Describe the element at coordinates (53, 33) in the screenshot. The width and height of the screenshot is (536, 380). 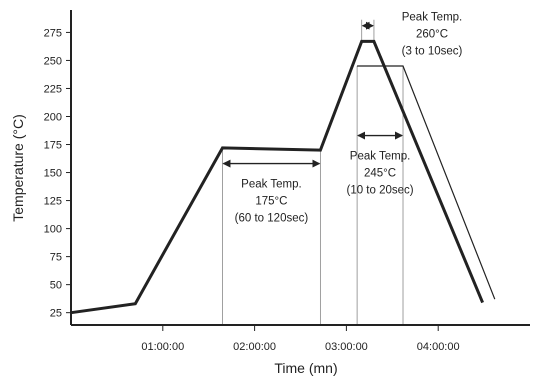
I see `y-tick-label: 275` at that location.